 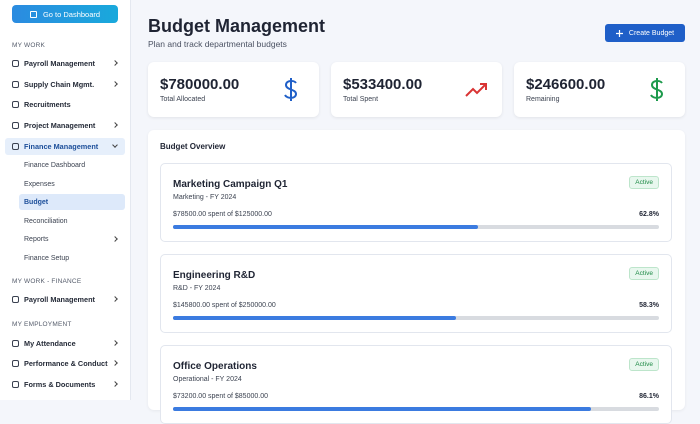 I want to click on stat-value: $533400.00, so click(x=383, y=84).